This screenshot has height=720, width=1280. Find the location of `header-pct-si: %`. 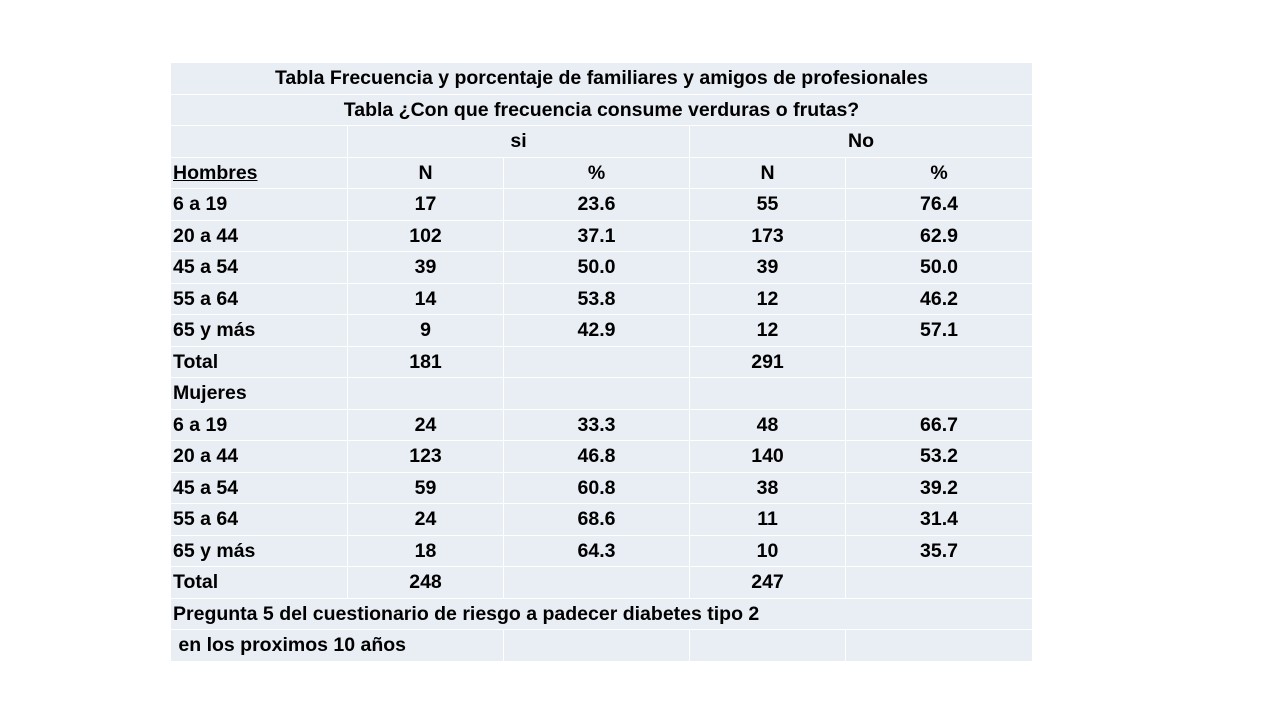

header-pct-si: % is located at coordinates (596, 172).